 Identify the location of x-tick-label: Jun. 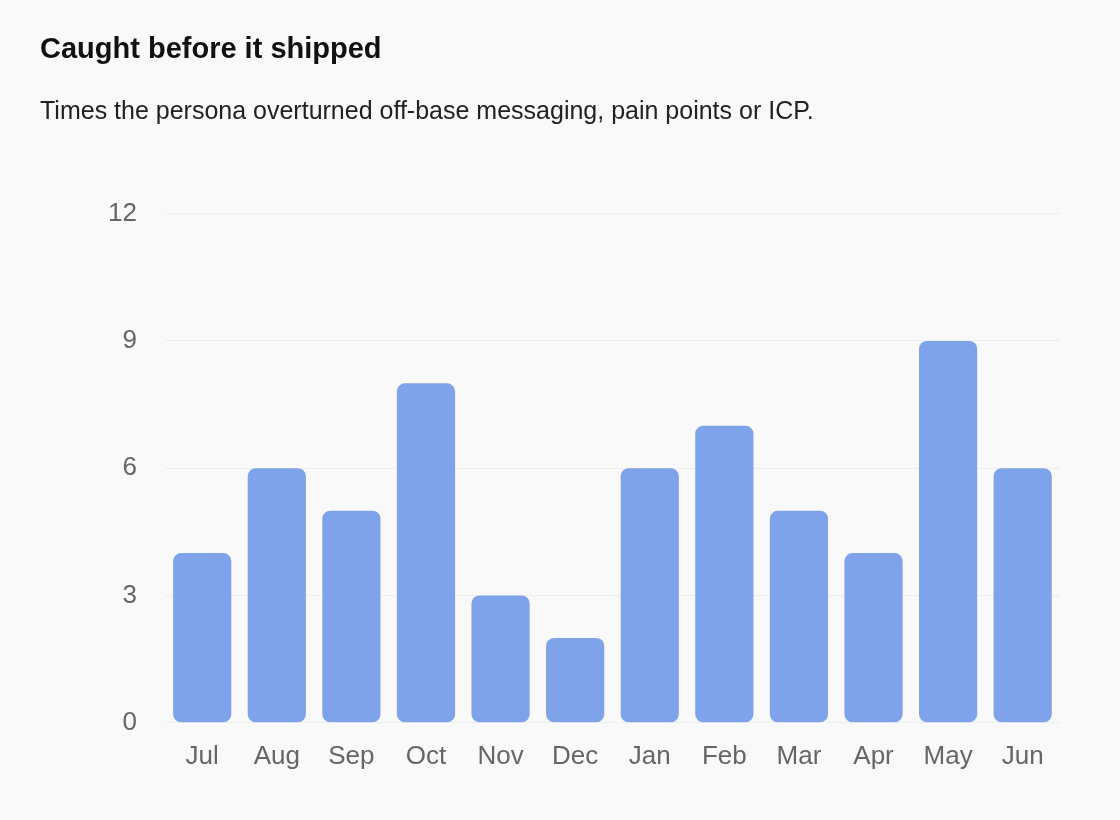
(1022, 754).